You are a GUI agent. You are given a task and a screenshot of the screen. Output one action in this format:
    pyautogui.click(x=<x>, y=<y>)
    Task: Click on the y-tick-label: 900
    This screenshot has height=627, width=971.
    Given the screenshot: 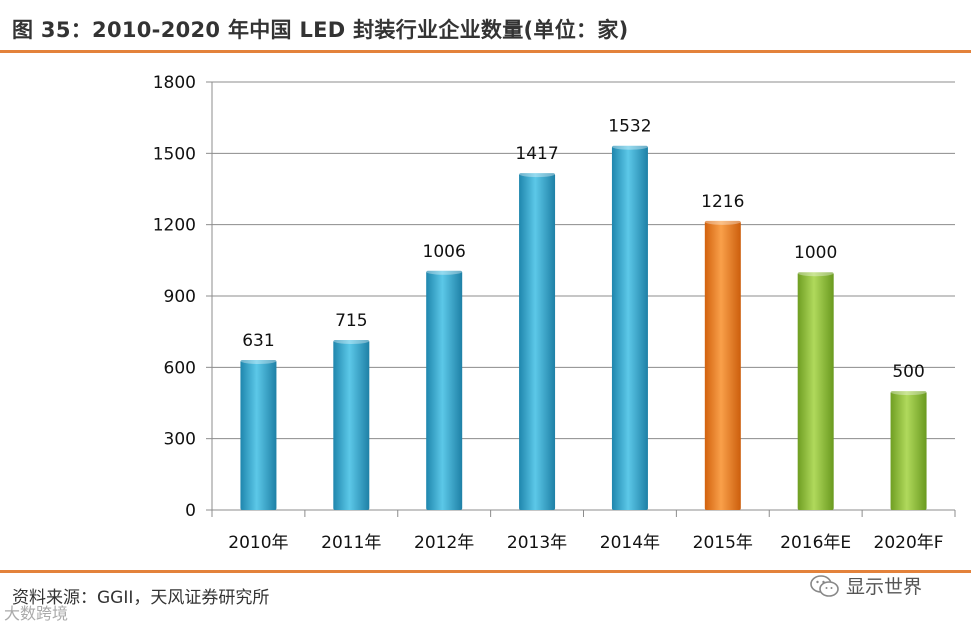 What is the action you would take?
    pyautogui.click(x=180, y=297)
    